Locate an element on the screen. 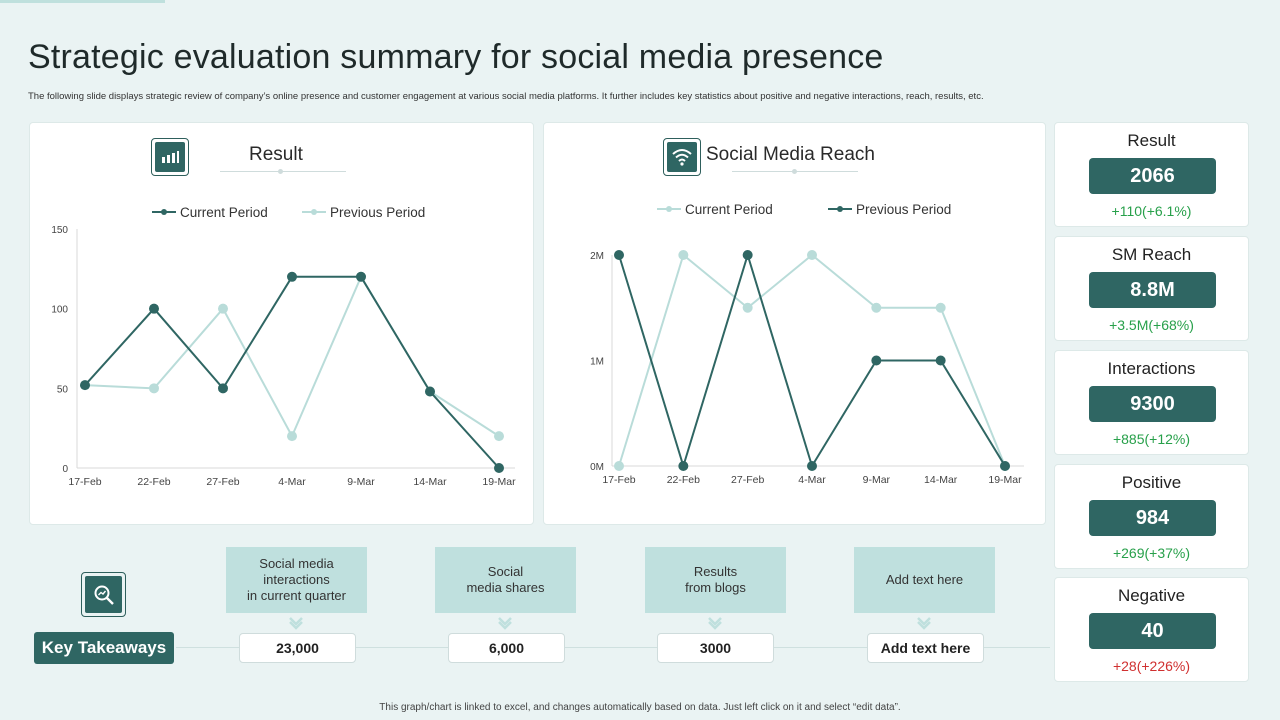  reach-icon-frame is located at coordinates (682, 157).